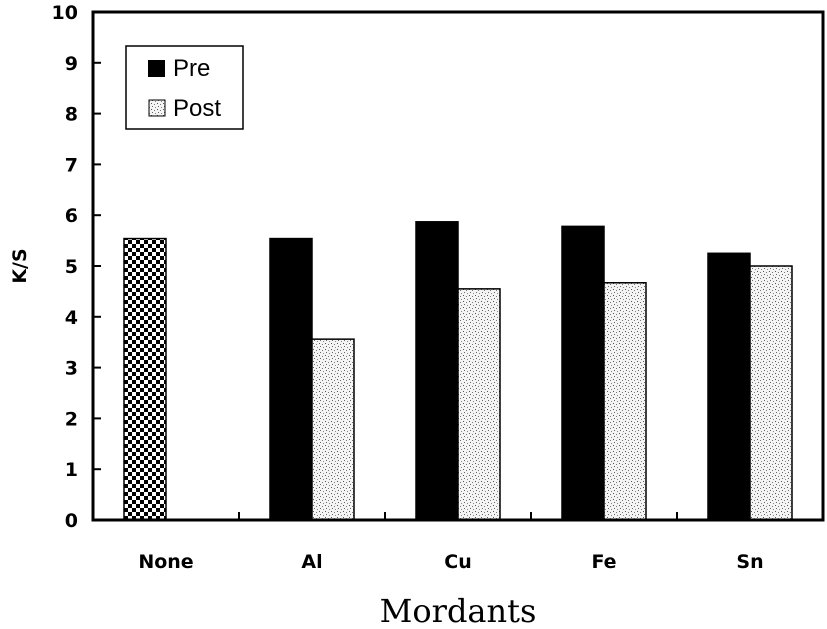 The height and width of the screenshot is (629, 827). I want to click on y-tick-label: 0, so click(71, 521).